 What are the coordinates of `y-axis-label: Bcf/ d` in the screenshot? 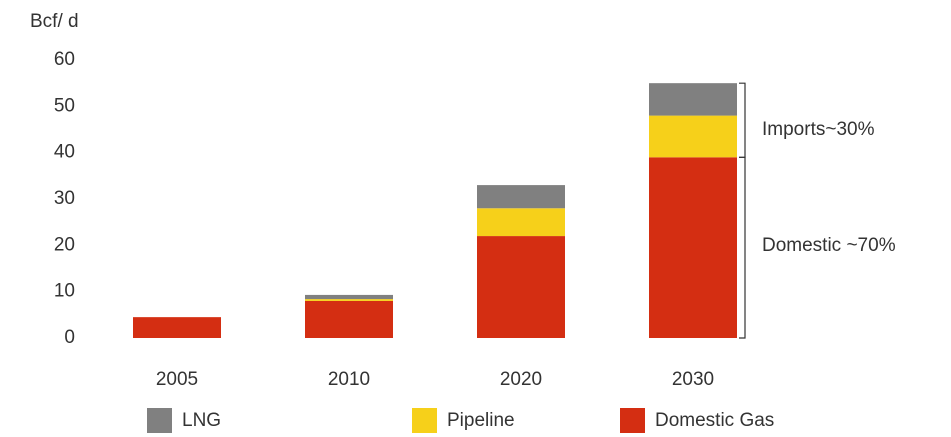 It's located at (54, 21).